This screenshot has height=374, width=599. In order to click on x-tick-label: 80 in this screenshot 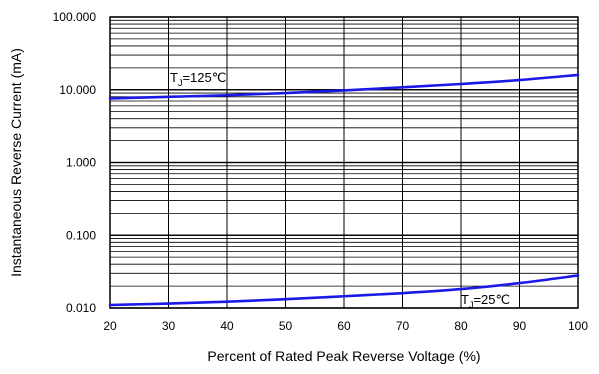, I will do `click(461, 326)`.